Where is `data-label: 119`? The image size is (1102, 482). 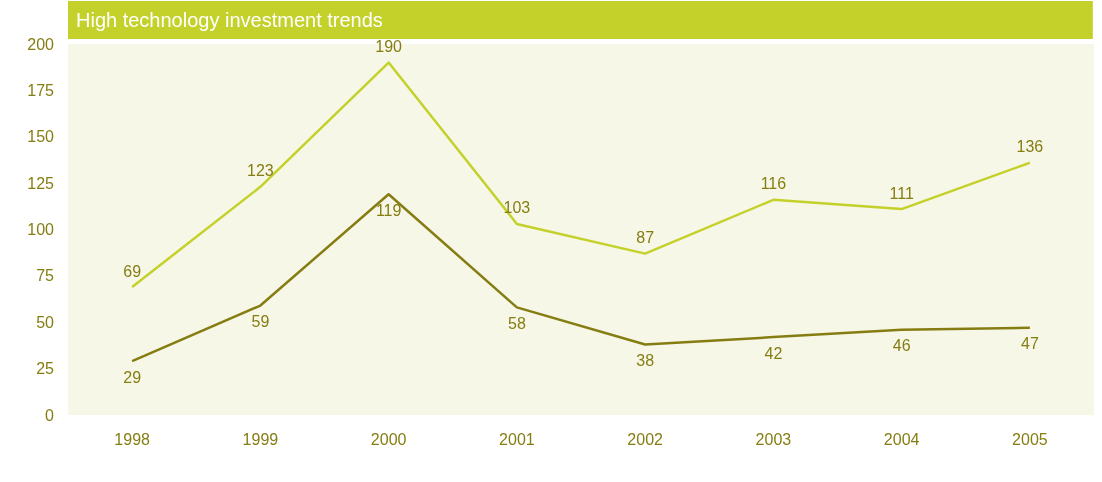
data-label: 119 is located at coordinates (388, 210).